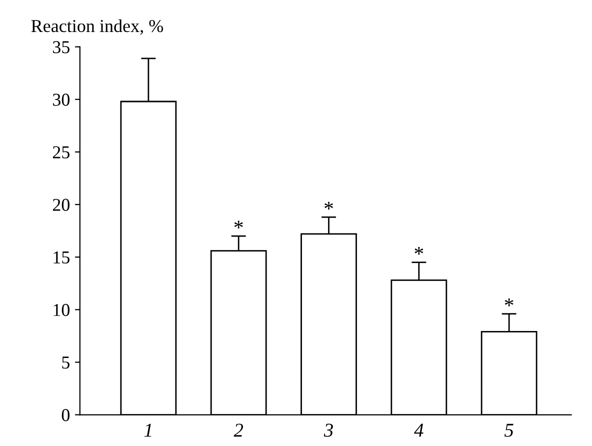 The height and width of the screenshot is (446, 592). What do you see at coordinates (61, 152) in the screenshot?
I see `y-tick-label: 25` at bounding box center [61, 152].